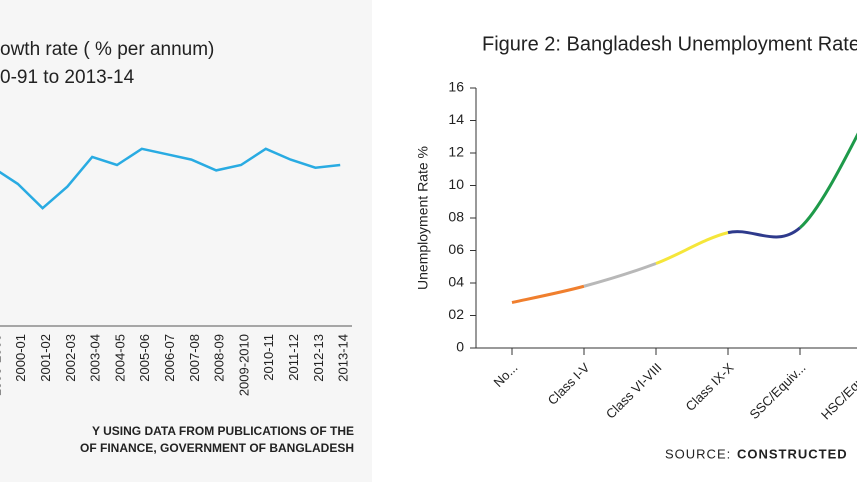  I want to click on y-tick-label: 06, so click(456, 249).